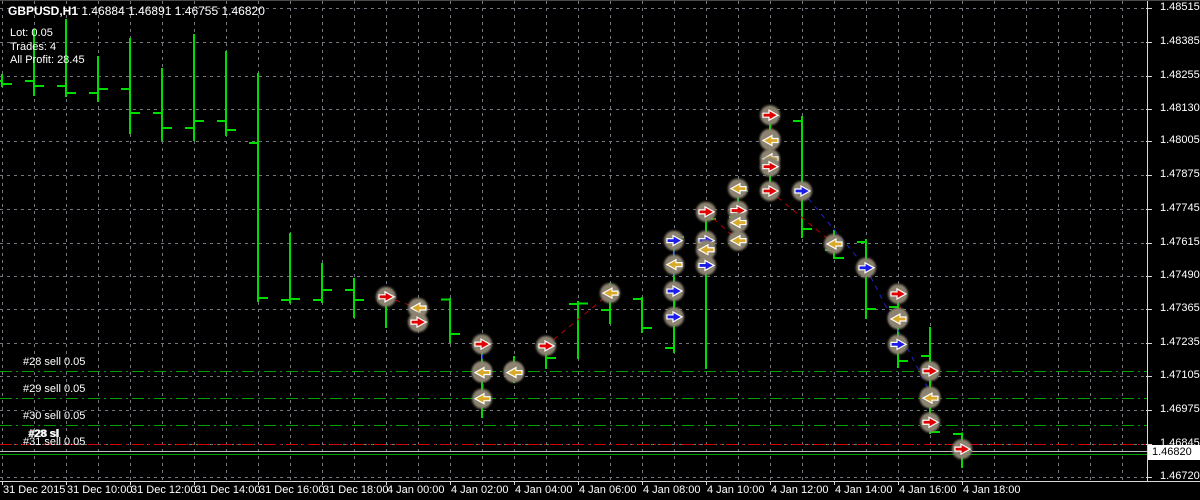 The height and width of the screenshot is (500, 1200). I want to click on ea-profit-text: All Profit: 28.45, so click(47, 60).